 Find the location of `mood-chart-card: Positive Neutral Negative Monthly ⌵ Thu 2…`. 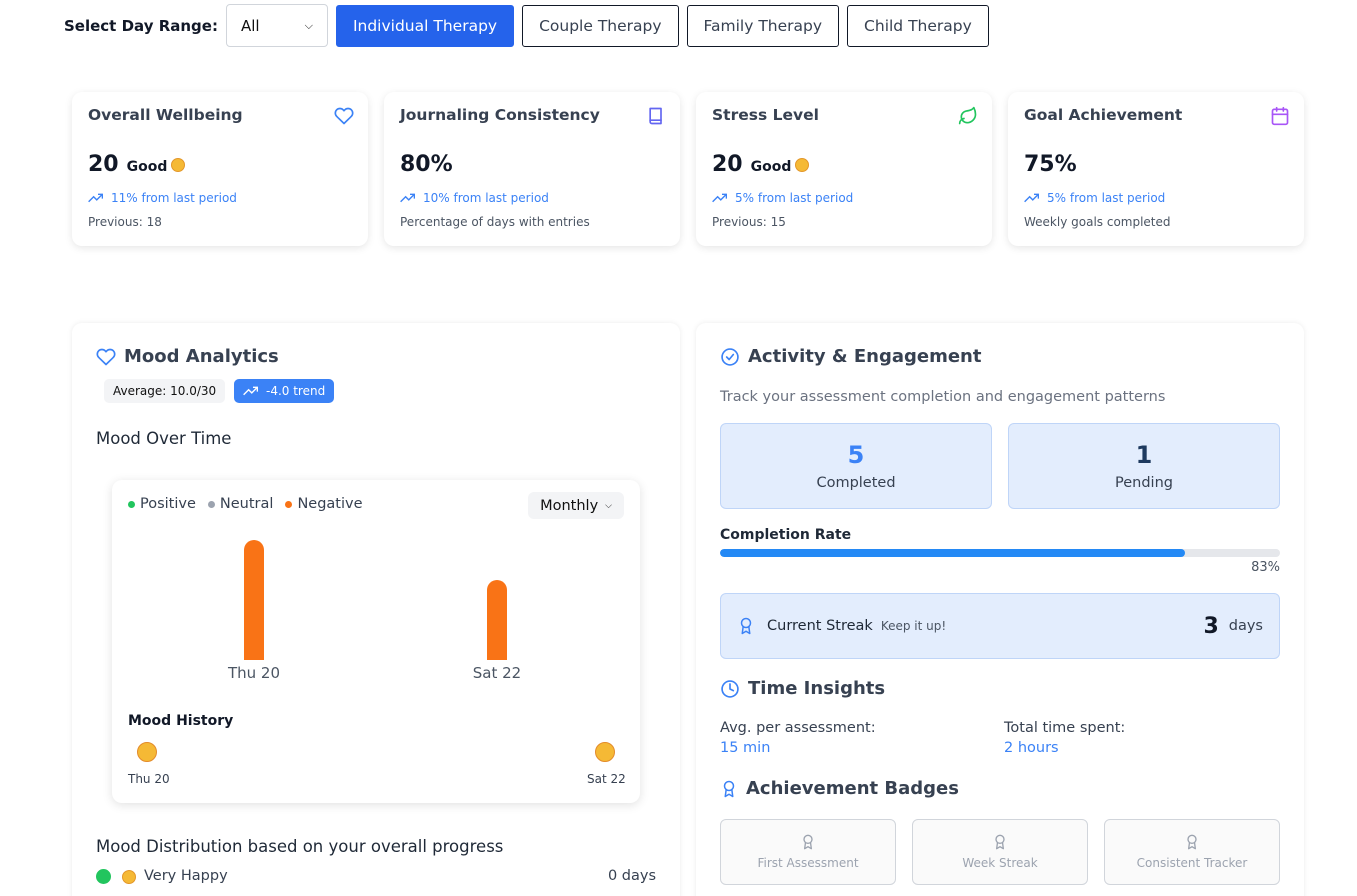

mood-chart-card: Positive Neutral Negative Monthly ⌵ Thu 2… is located at coordinates (376, 641).